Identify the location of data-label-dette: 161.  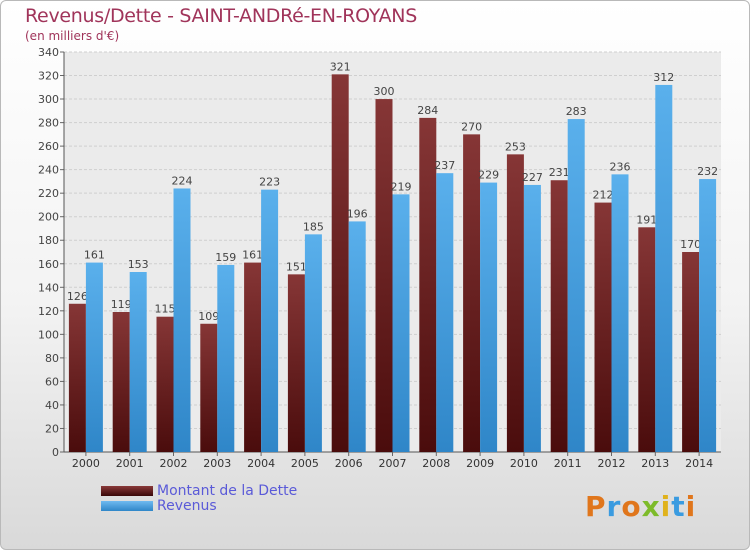
(252, 255).